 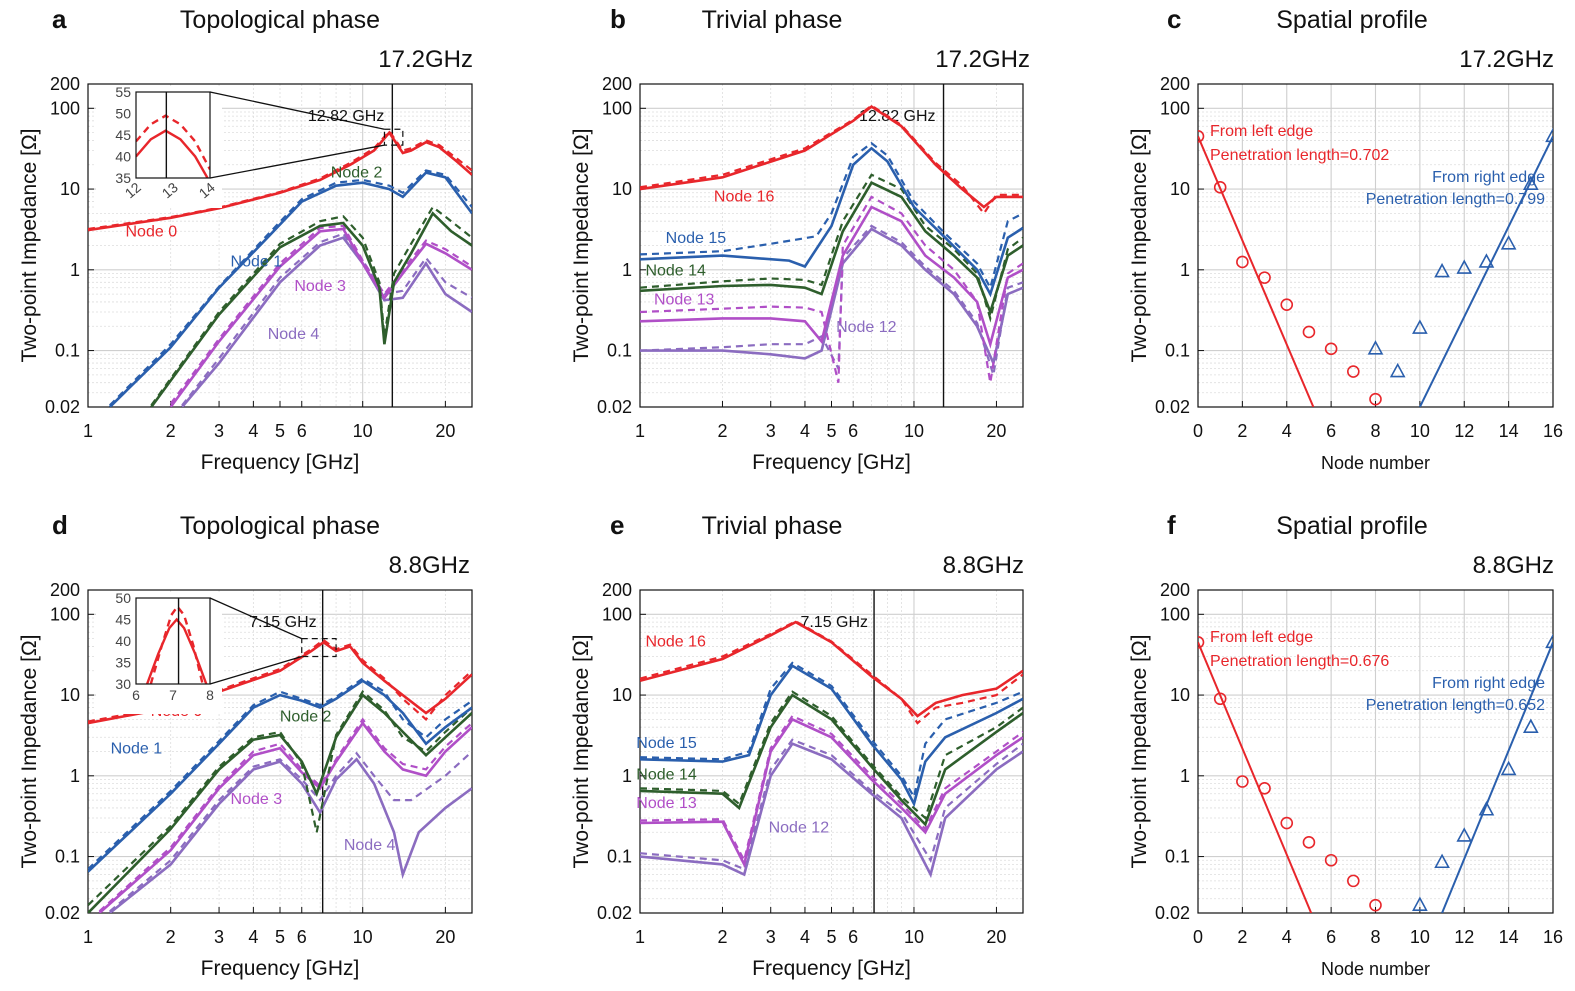 I want to click on marker-label-e: 7.15 GHz, so click(x=834, y=622).